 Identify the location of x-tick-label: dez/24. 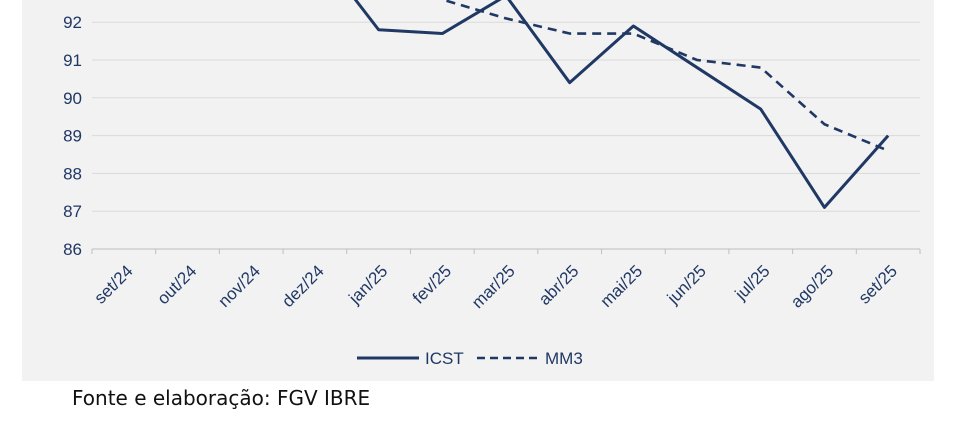
(303, 286).